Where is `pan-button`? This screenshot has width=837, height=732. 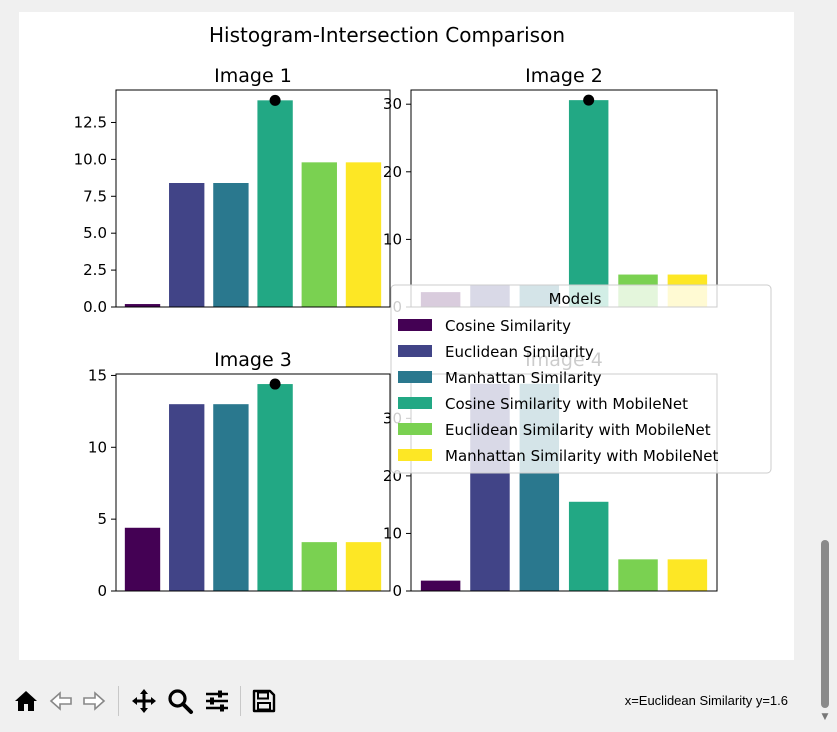 pan-button is located at coordinates (144, 701).